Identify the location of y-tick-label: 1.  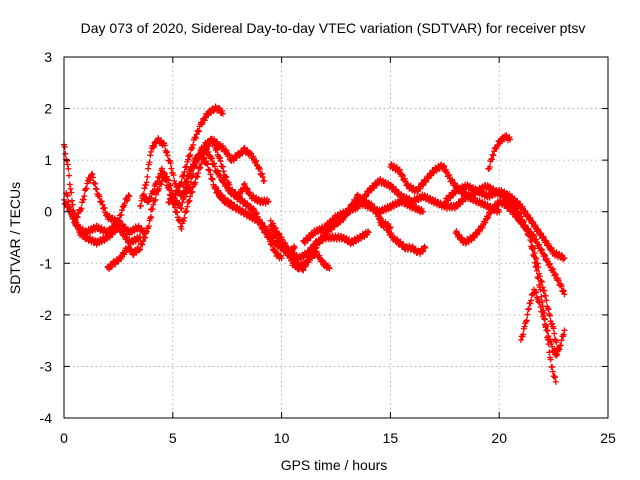
(48, 160).